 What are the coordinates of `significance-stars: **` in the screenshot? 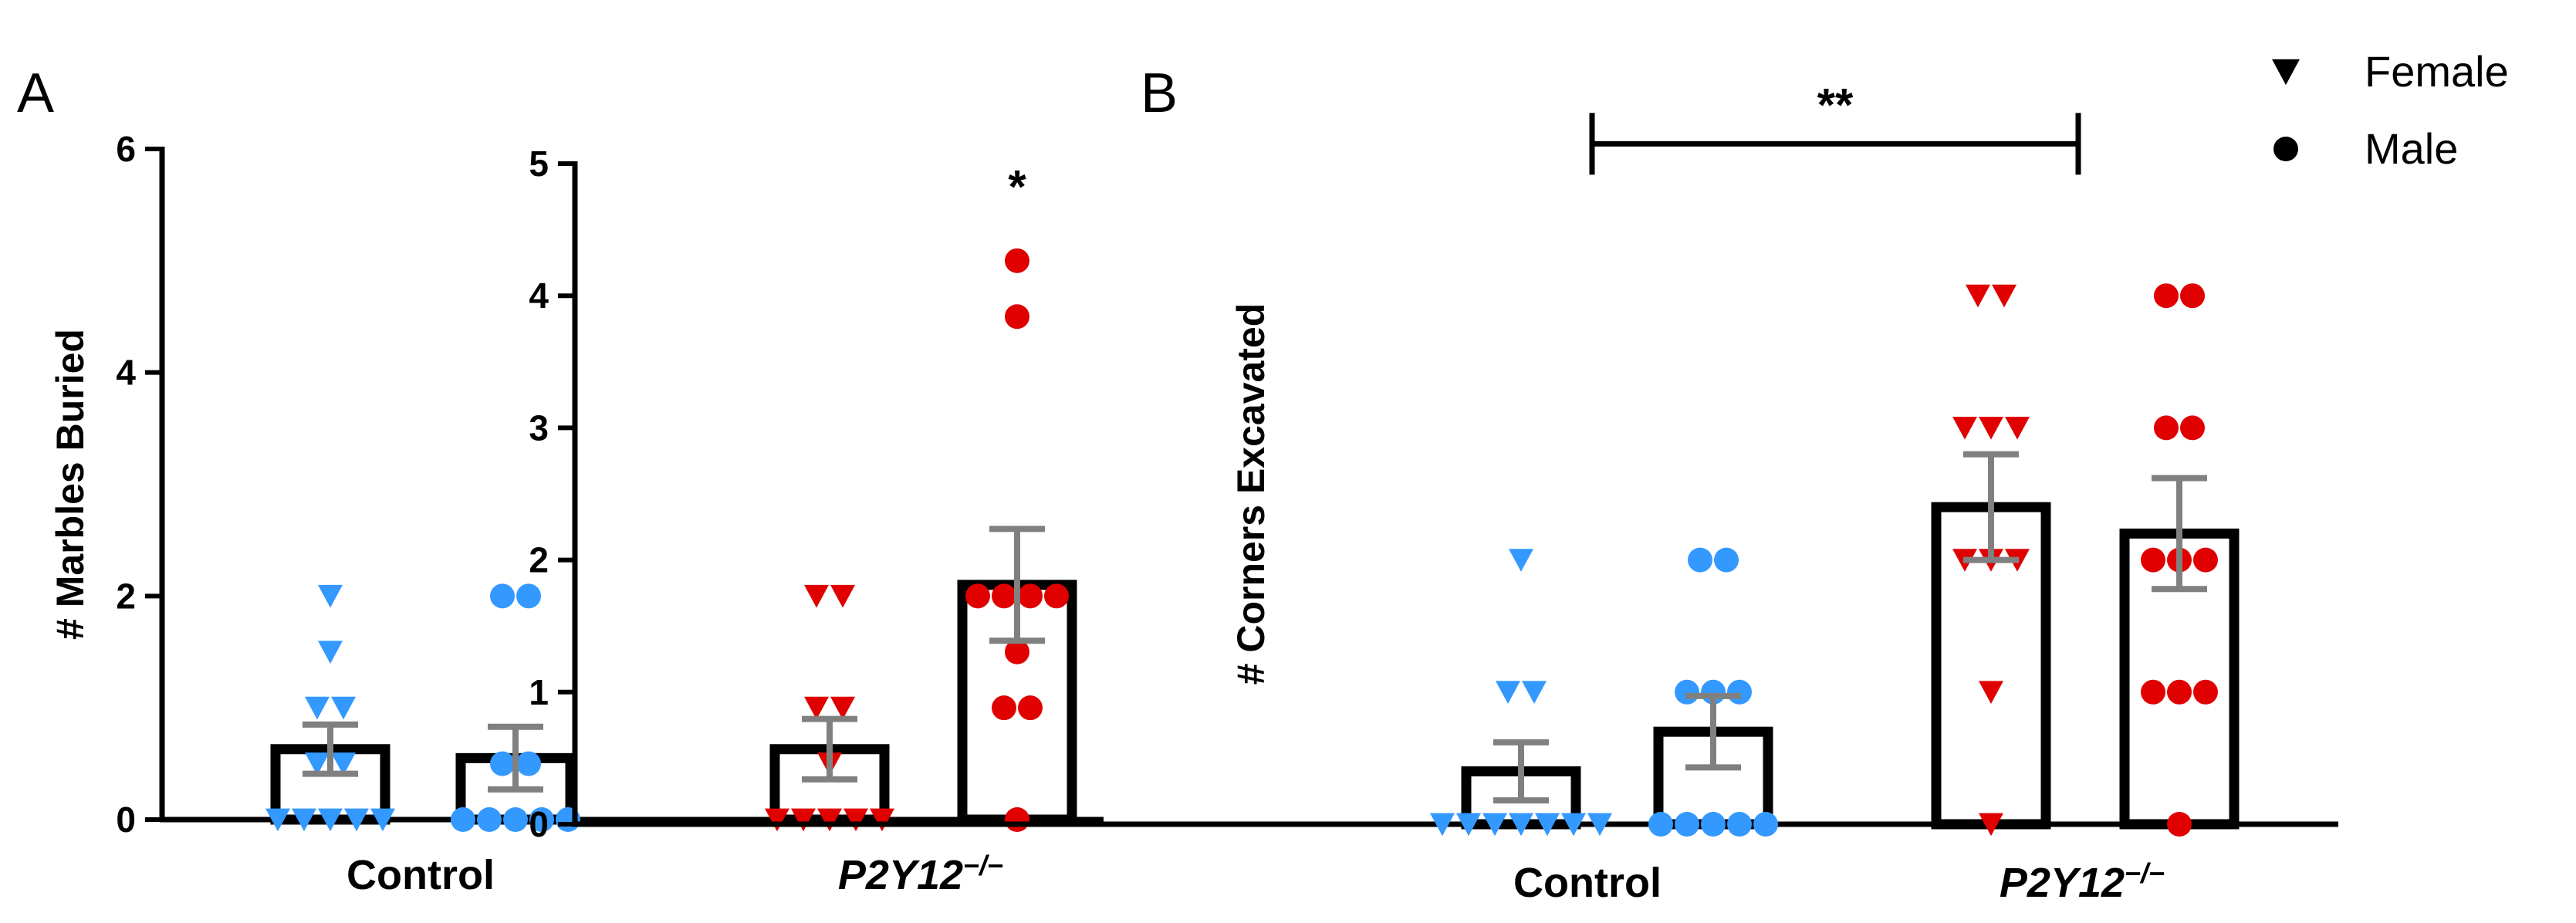 It's located at (1835, 104).